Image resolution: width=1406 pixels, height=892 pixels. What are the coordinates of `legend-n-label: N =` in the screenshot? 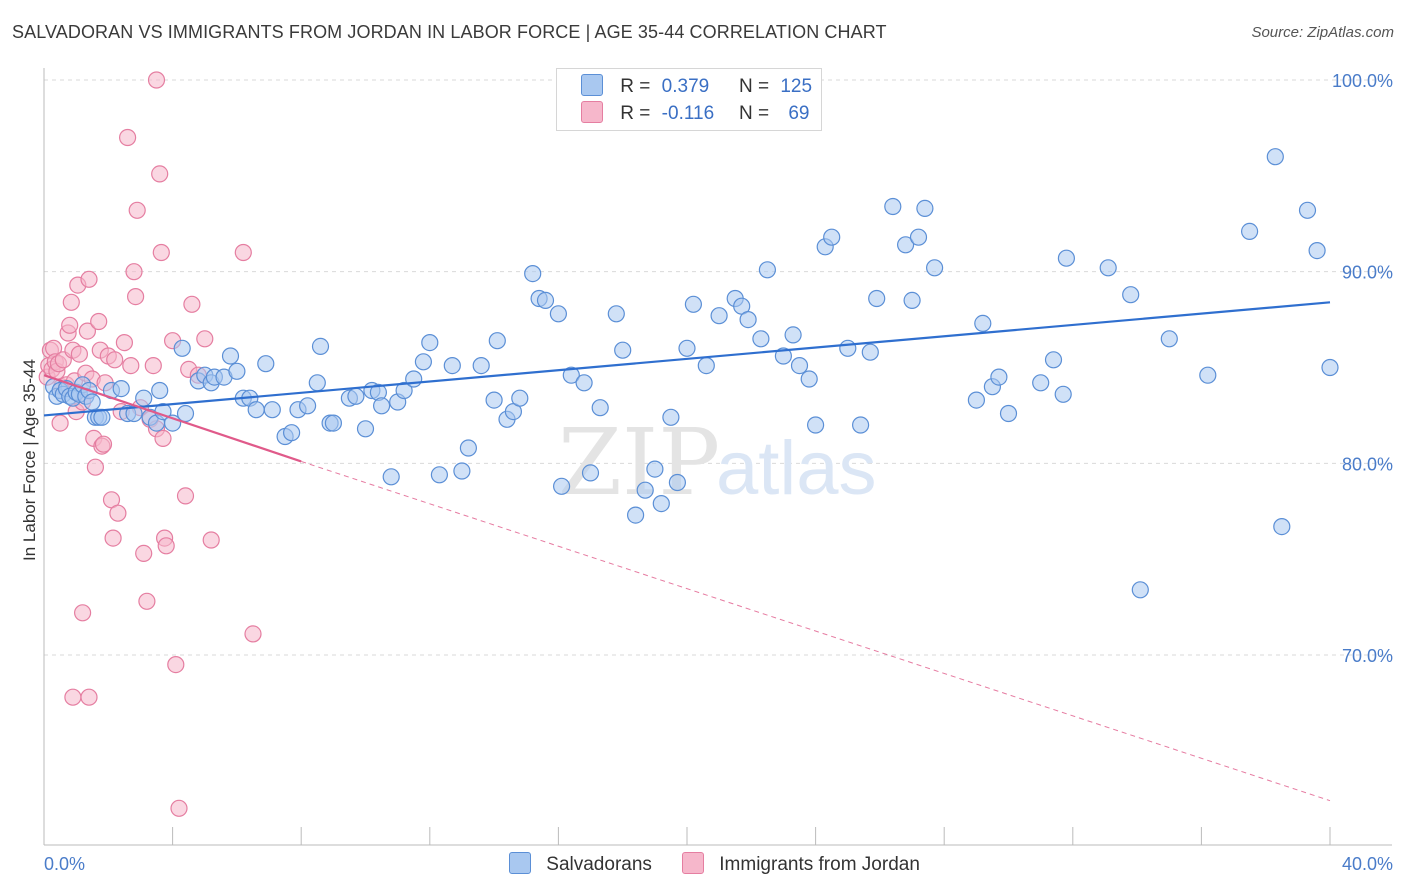 It's located at (754, 86).